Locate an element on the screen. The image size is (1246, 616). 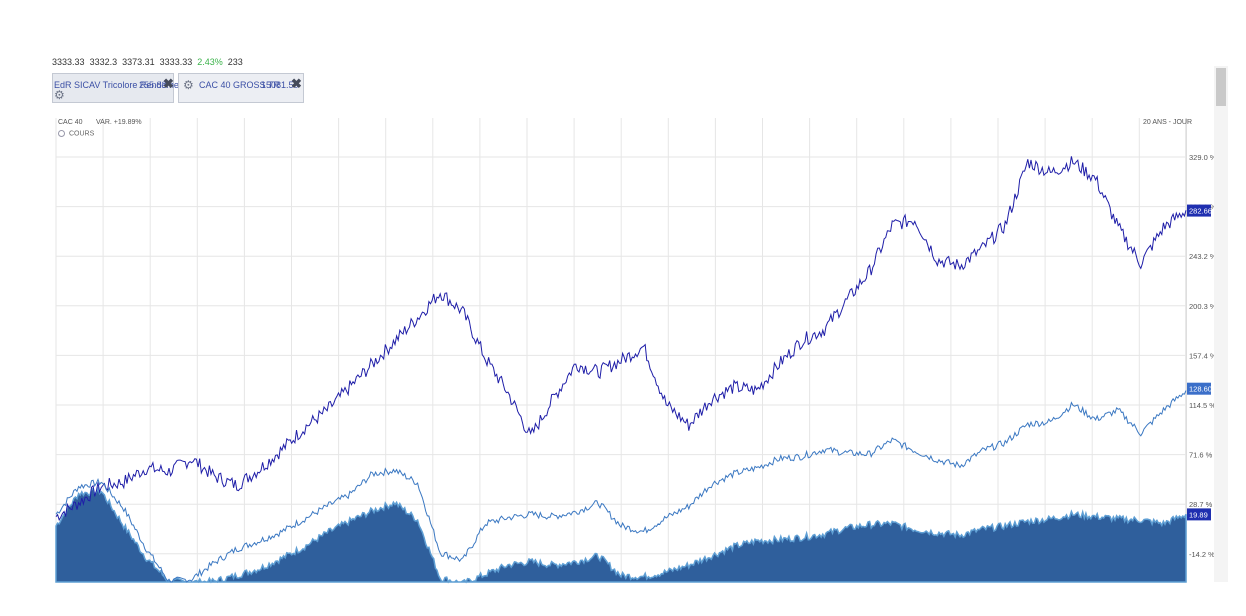
last-value-label: 282.66 is located at coordinates (1200, 211).